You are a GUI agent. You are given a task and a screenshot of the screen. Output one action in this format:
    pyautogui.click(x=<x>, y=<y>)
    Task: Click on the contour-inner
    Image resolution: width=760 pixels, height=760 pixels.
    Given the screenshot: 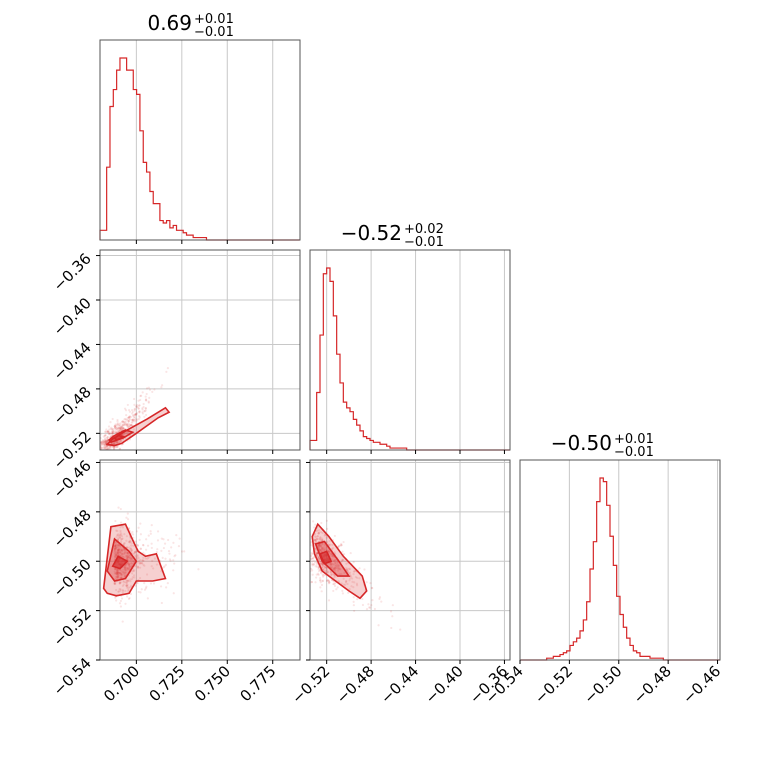 What is the action you would take?
    pyautogui.click(x=120, y=562)
    